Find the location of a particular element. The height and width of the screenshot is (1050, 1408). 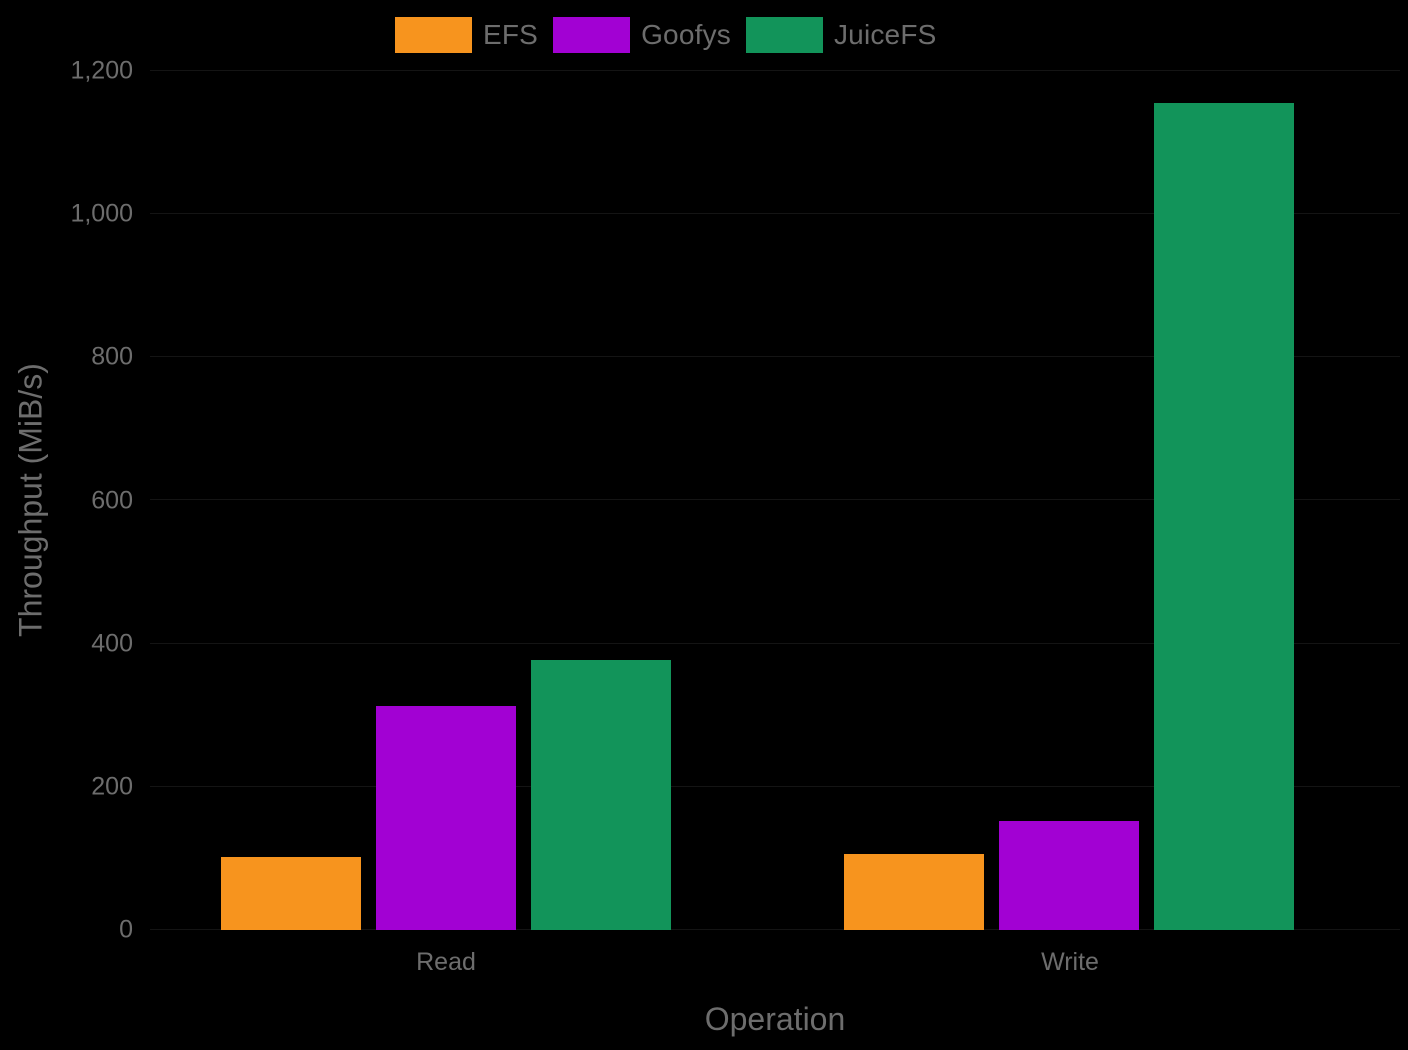

bar-write-goofys is located at coordinates (1069, 875).